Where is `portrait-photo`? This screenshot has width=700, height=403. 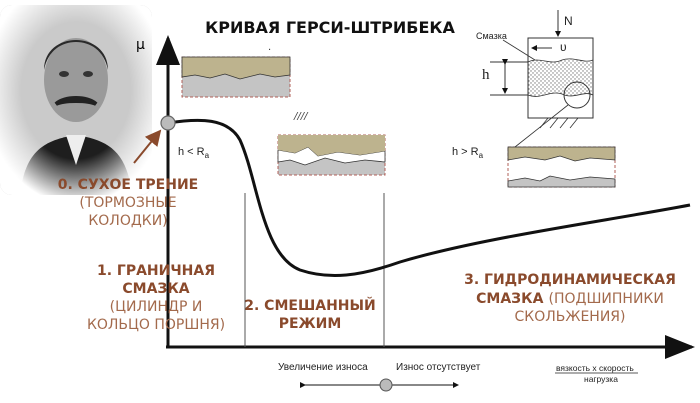
portrait-photo is located at coordinates (76, 100).